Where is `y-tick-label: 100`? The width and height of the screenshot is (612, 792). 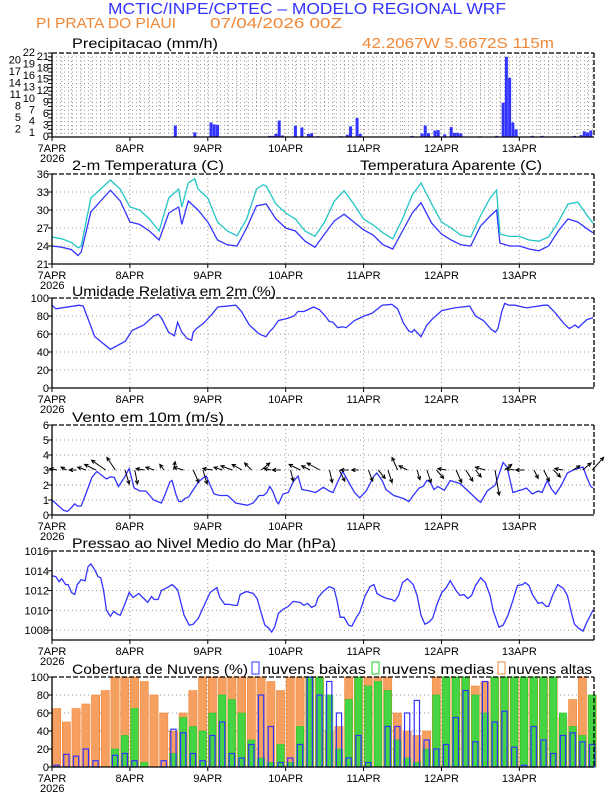 y-tick-label: 100 is located at coordinates (40, 299).